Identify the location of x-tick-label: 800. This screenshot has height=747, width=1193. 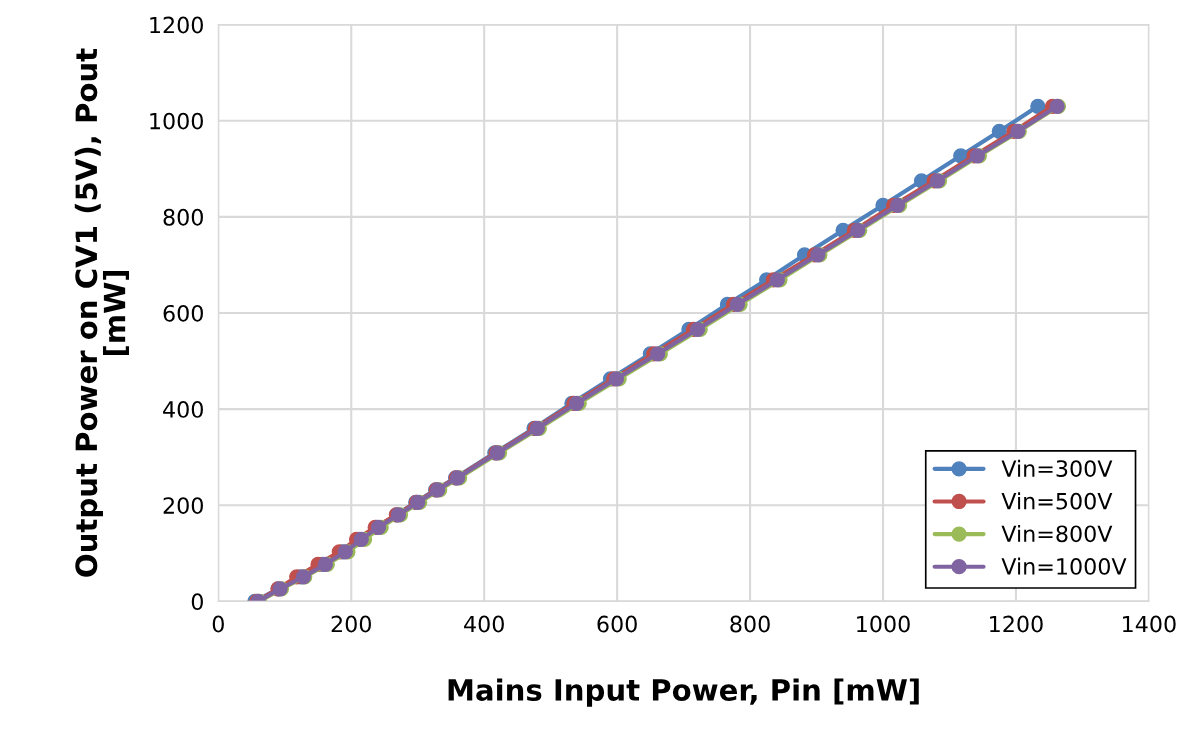
(750, 624).